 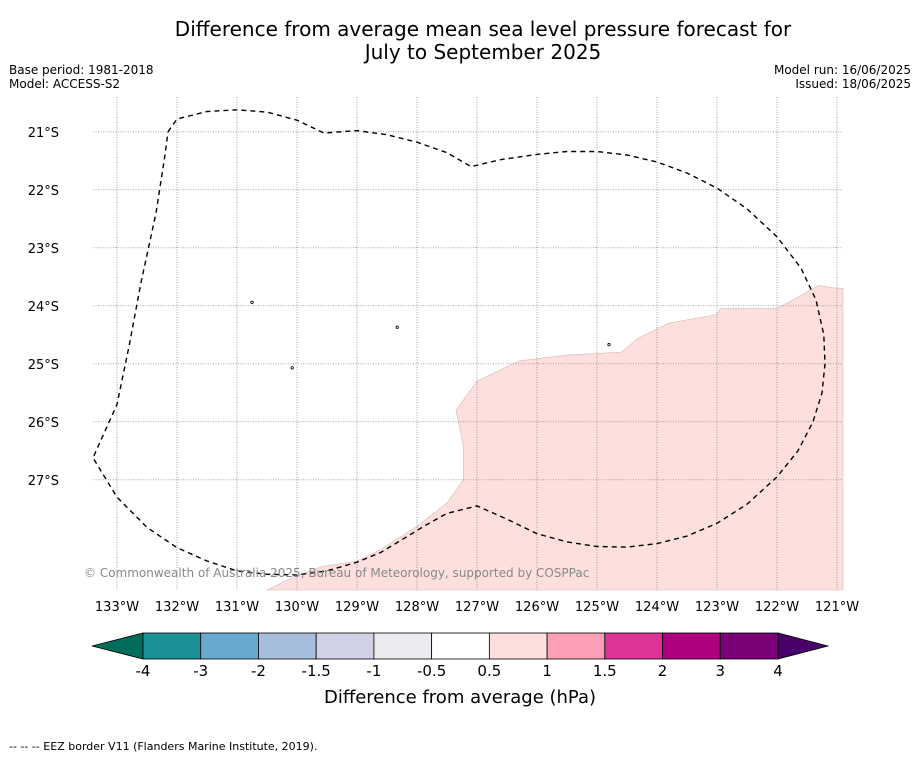 I want to click on colorbar-tick-label: 0.5, so click(x=489, y=671).